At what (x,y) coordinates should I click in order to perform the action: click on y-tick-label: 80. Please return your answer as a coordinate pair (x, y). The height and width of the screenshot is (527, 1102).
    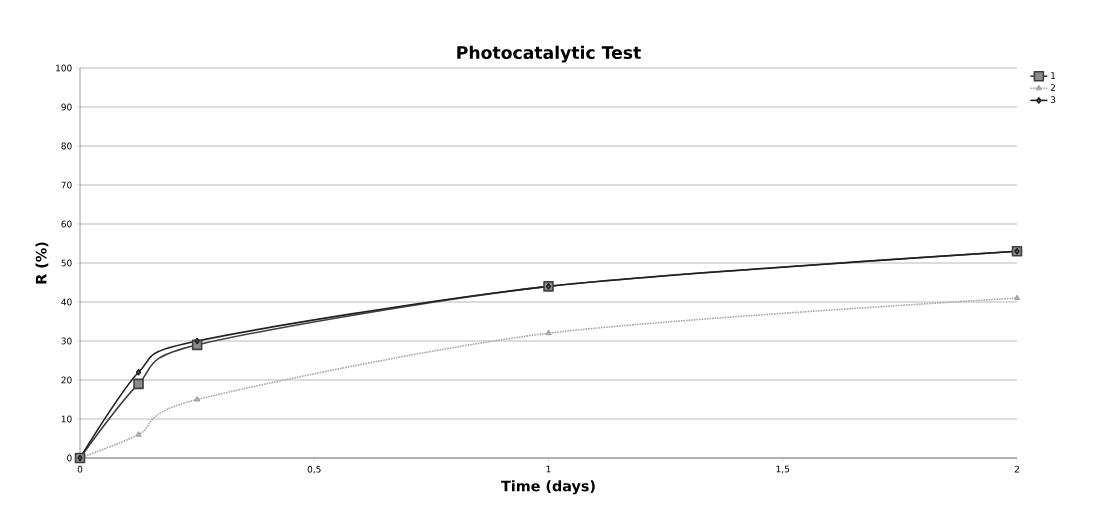
    Looking at the image, I should click on (66, 146).